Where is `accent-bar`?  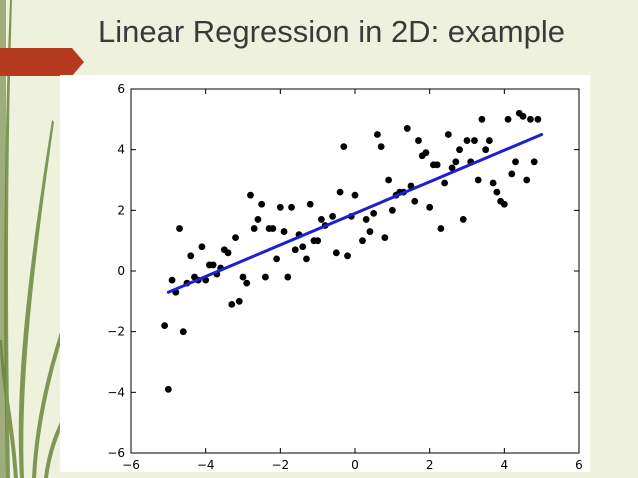 accent-bar is located at coordinates (3, 239).